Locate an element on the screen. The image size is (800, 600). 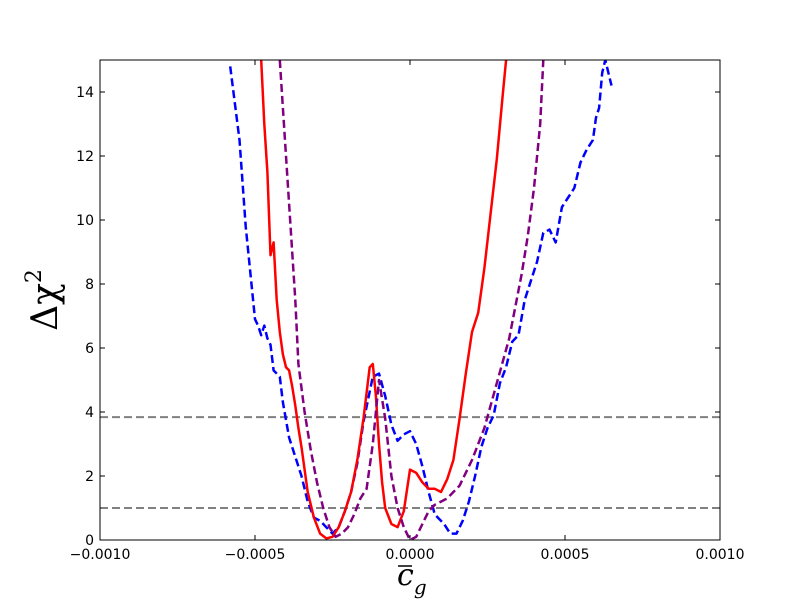
x-tick-label: −0.0010 is located at coordinates (100, 555).